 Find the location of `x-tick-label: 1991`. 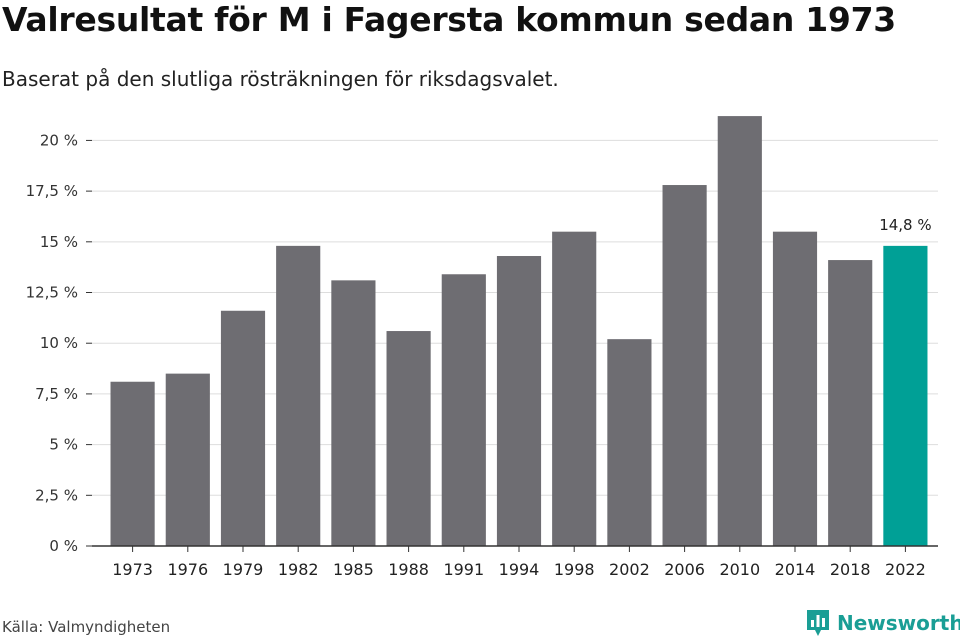

x-tick-label: 1991 is located at coordinates (463, 569).